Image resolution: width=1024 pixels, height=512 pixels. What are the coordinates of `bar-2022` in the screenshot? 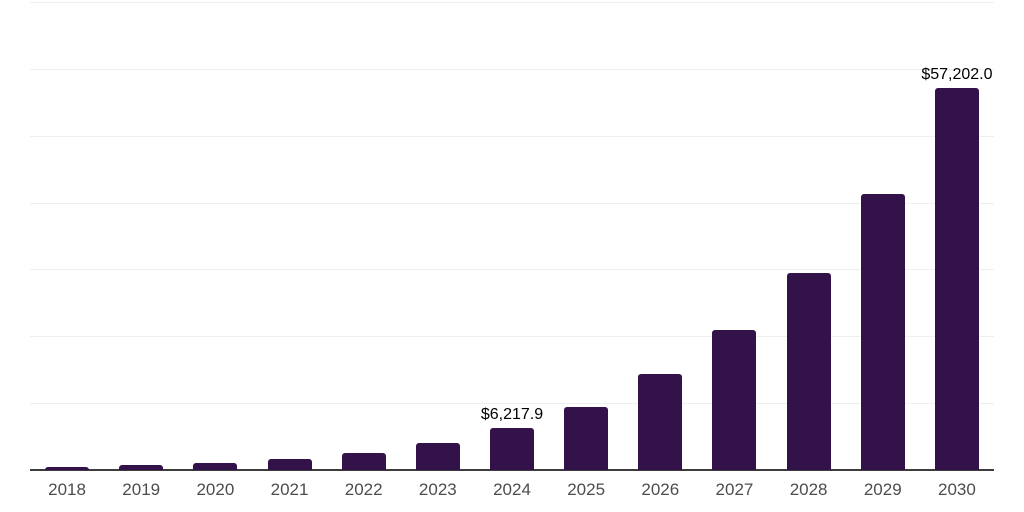 It's located at (363, 461).